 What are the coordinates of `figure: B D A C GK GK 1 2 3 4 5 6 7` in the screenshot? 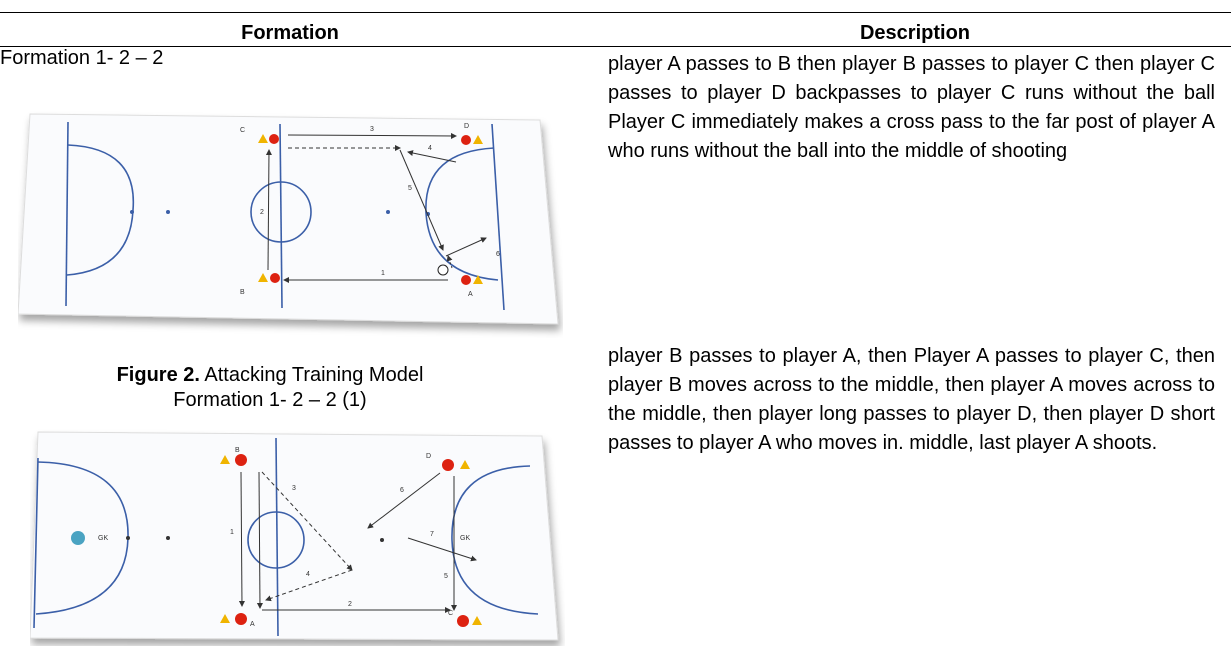 It's located at (294, 536).